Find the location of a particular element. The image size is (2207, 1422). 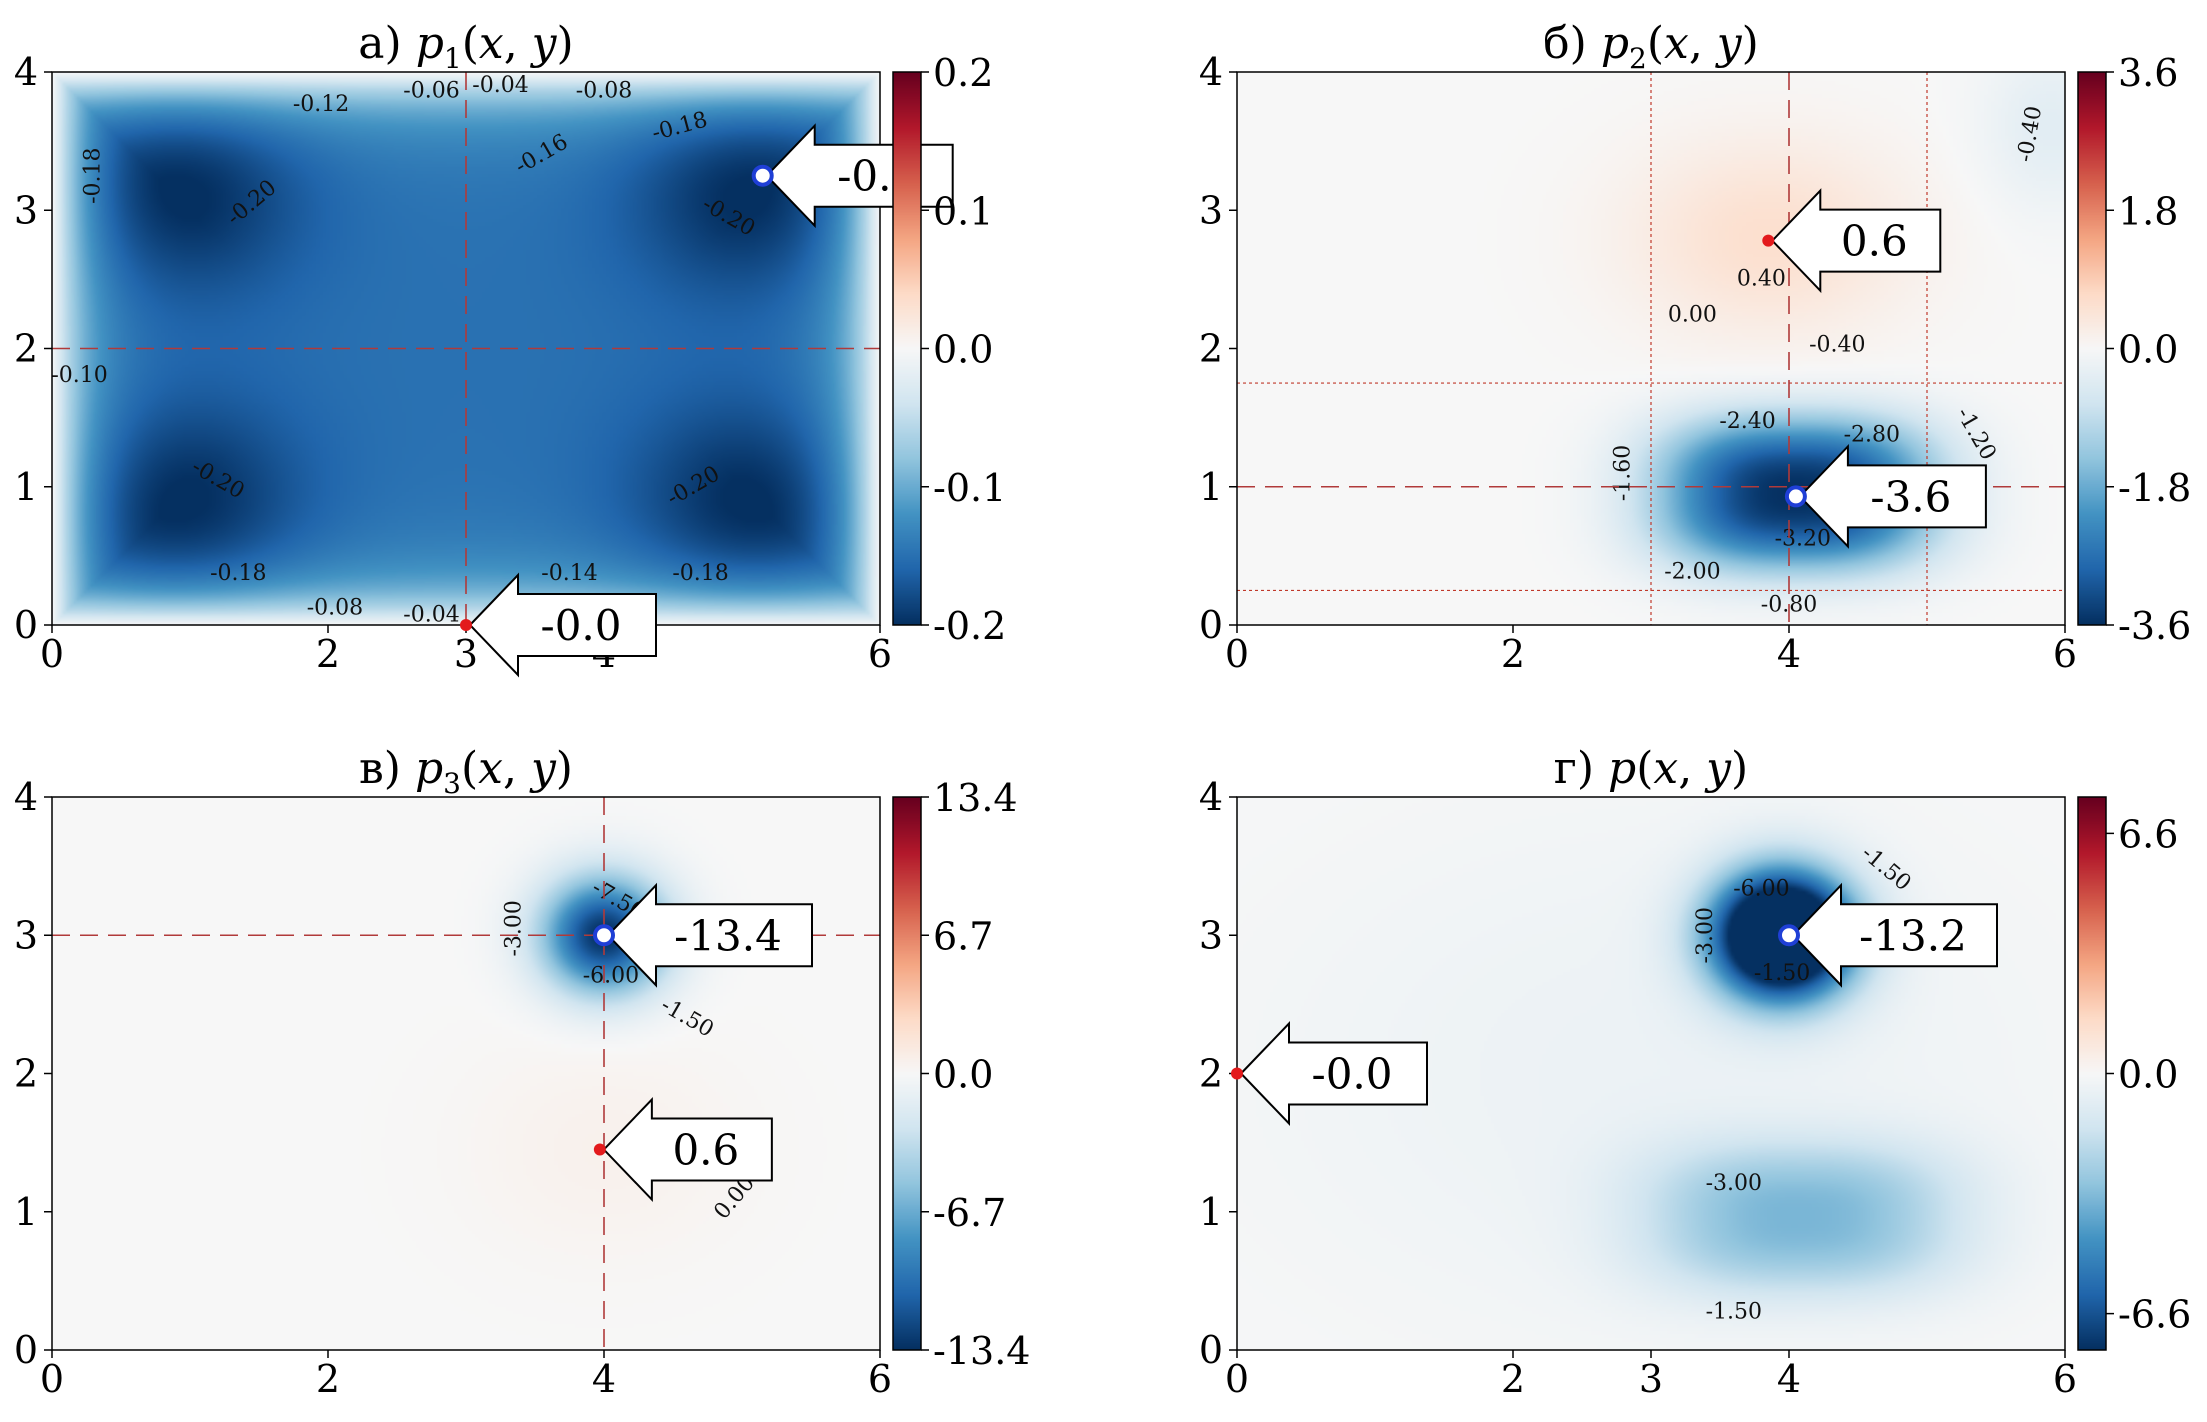

colorbar-tick-label: -3.6 is located at coordinates (2154, 626).